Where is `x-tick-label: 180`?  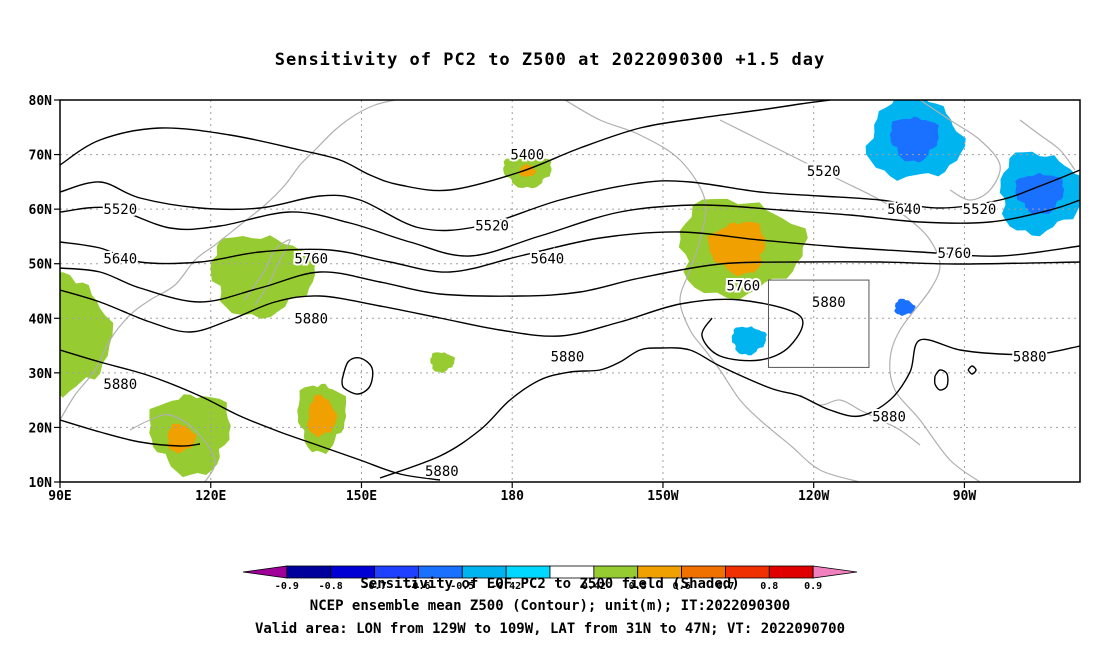
x-tick-label: 180 is located at coordinates (512, 496).